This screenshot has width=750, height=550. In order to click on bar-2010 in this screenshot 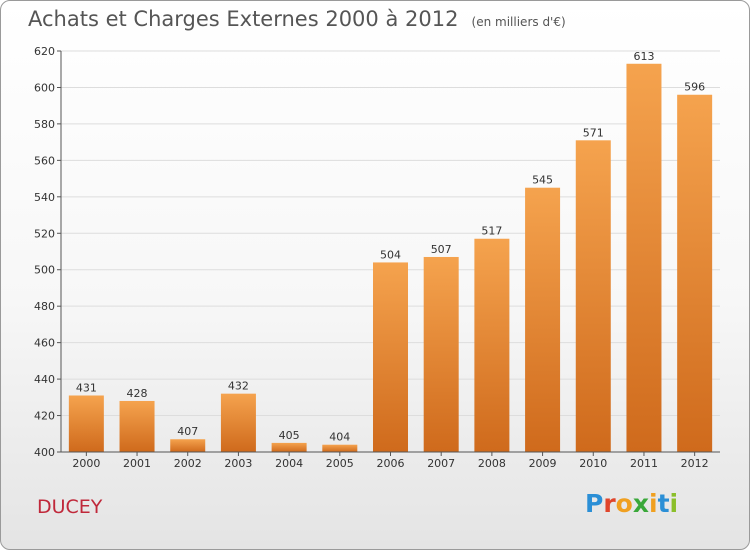, I will do `click(593, 296)`.